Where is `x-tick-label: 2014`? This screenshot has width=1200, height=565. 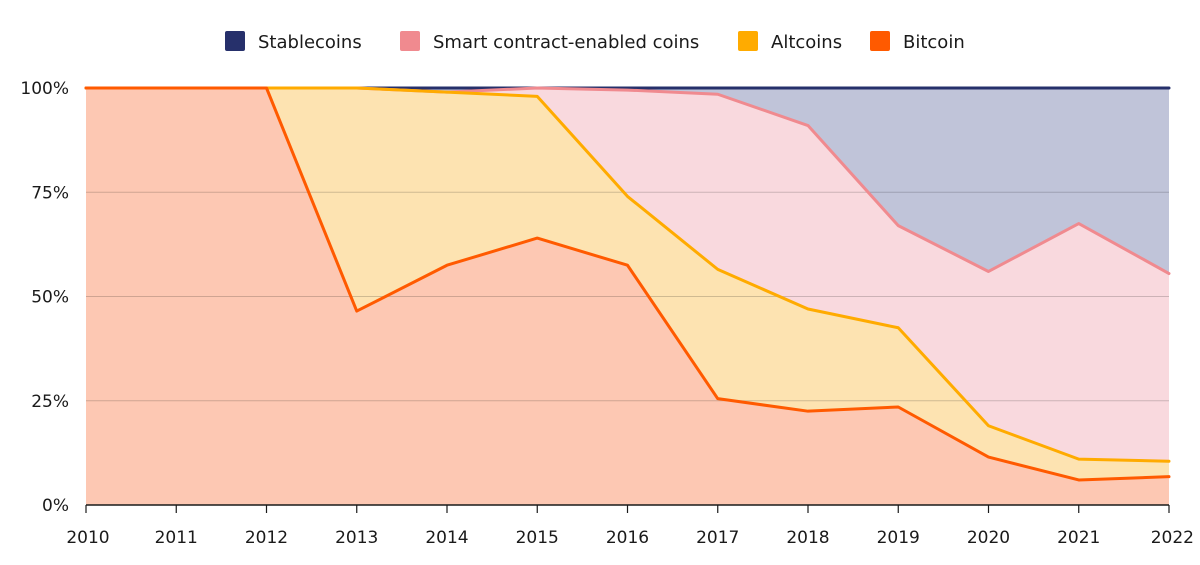
x-tick-label: 2014 is located at coordinates (446, 538).